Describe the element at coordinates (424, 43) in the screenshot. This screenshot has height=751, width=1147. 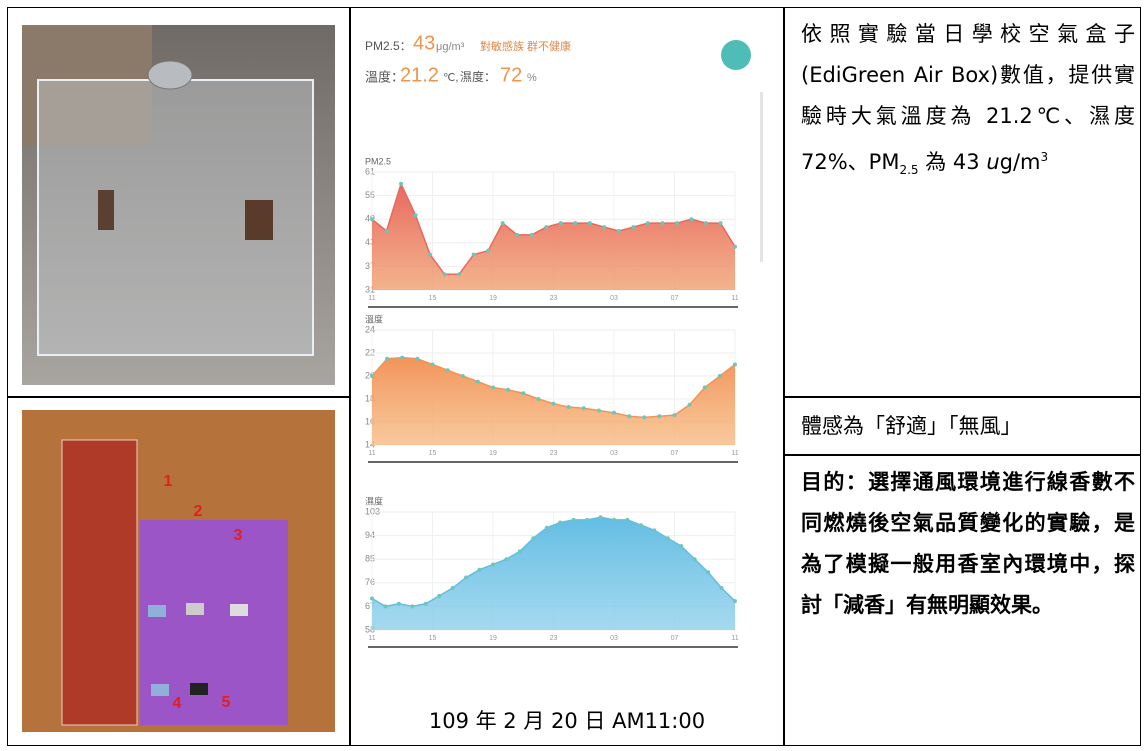
I see `header-text: 43` at that location.